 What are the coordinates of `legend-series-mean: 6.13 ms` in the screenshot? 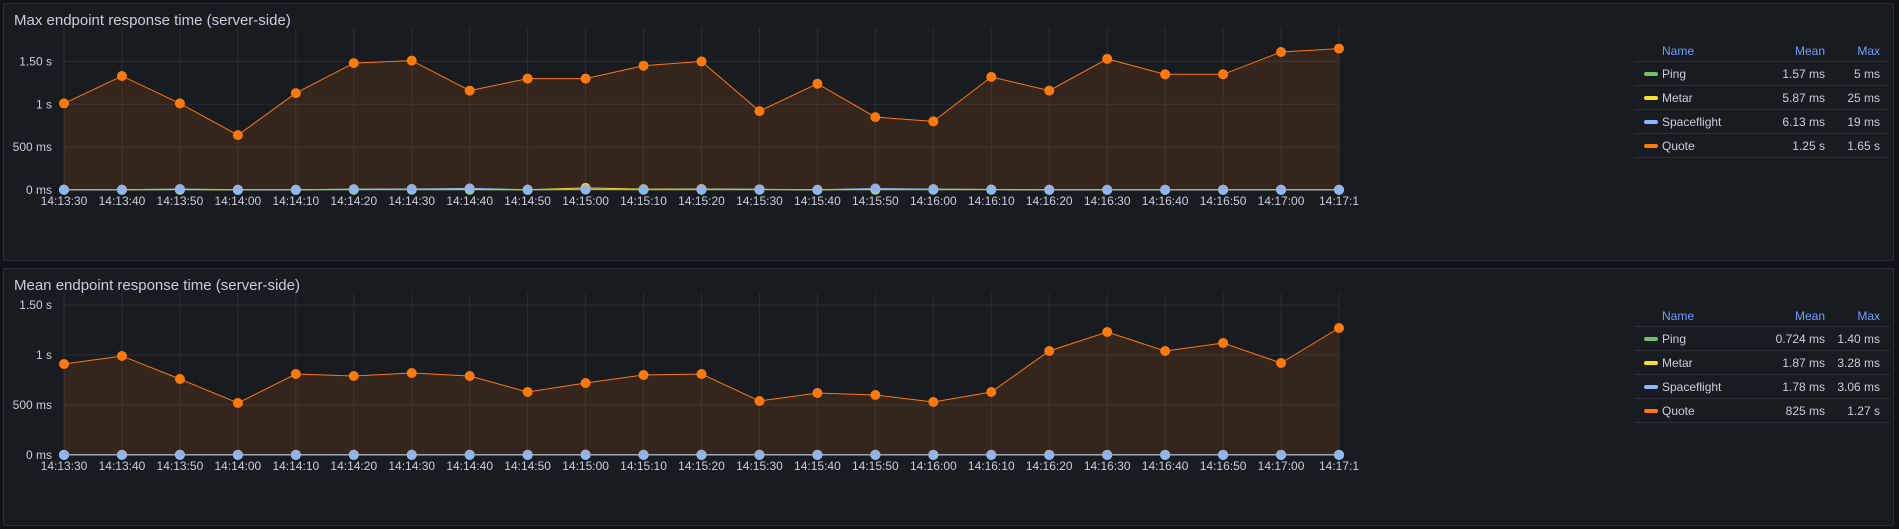 It's located at (1803, 122).